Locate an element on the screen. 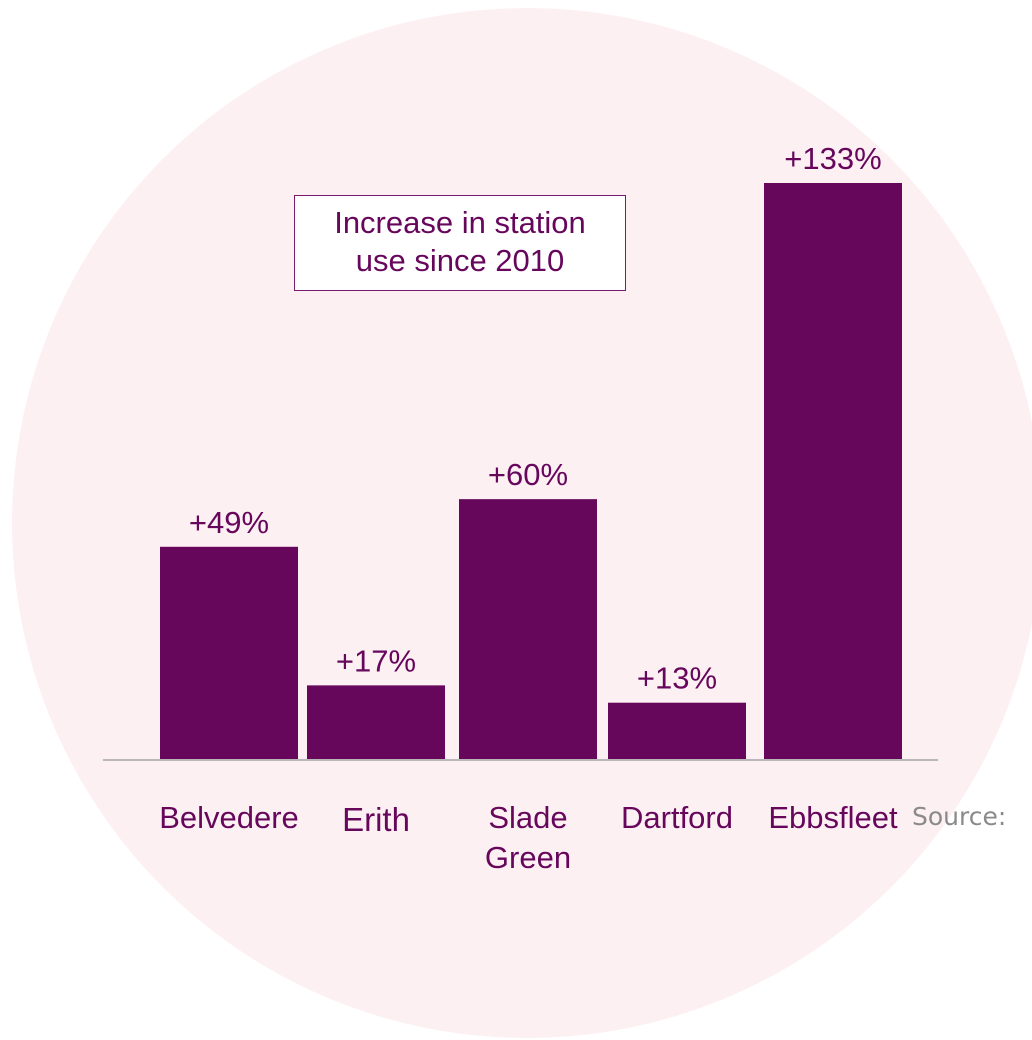  category-label-3: Dartford is located at coordinates (677, 817).